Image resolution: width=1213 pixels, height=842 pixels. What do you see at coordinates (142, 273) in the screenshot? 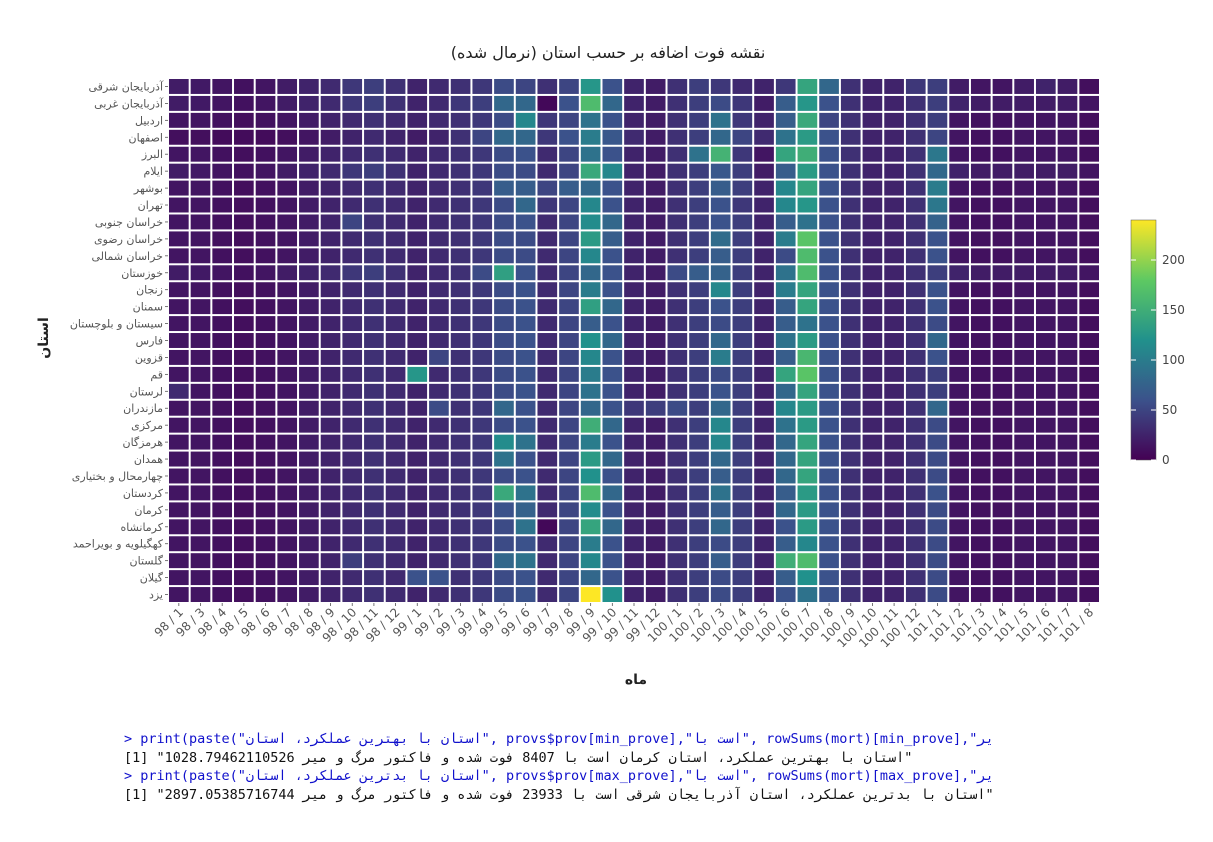
I see `y-tick-label: خوزستان` at bounding box center [142, 273].